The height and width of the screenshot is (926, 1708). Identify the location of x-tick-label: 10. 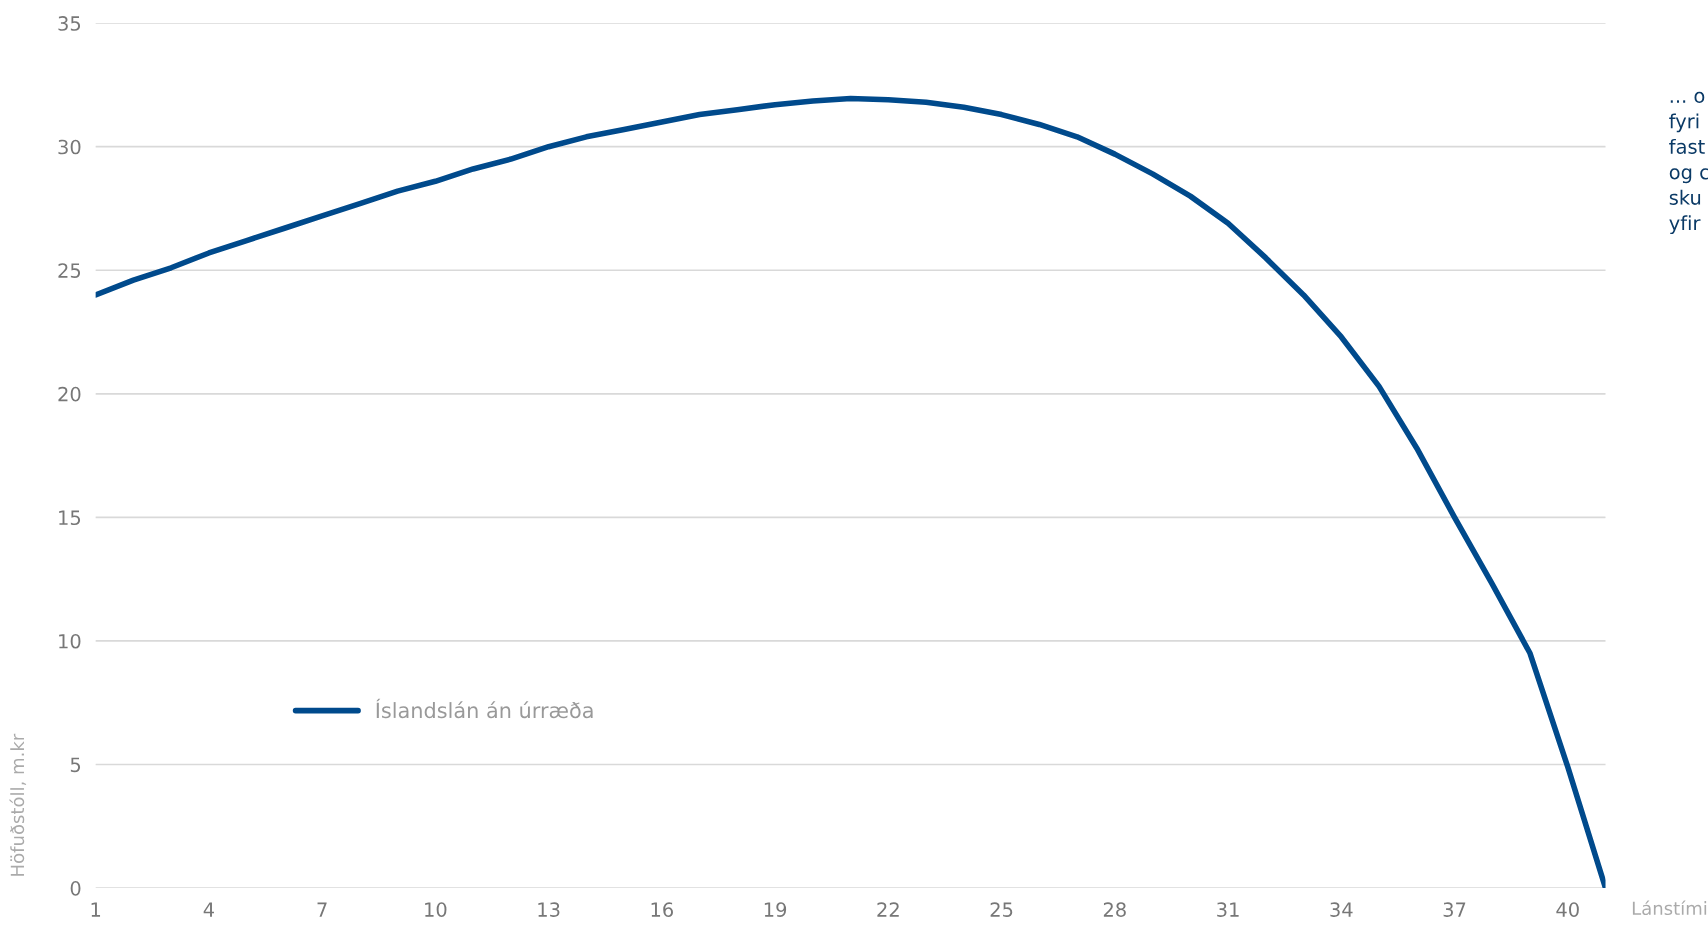
(436, 909).